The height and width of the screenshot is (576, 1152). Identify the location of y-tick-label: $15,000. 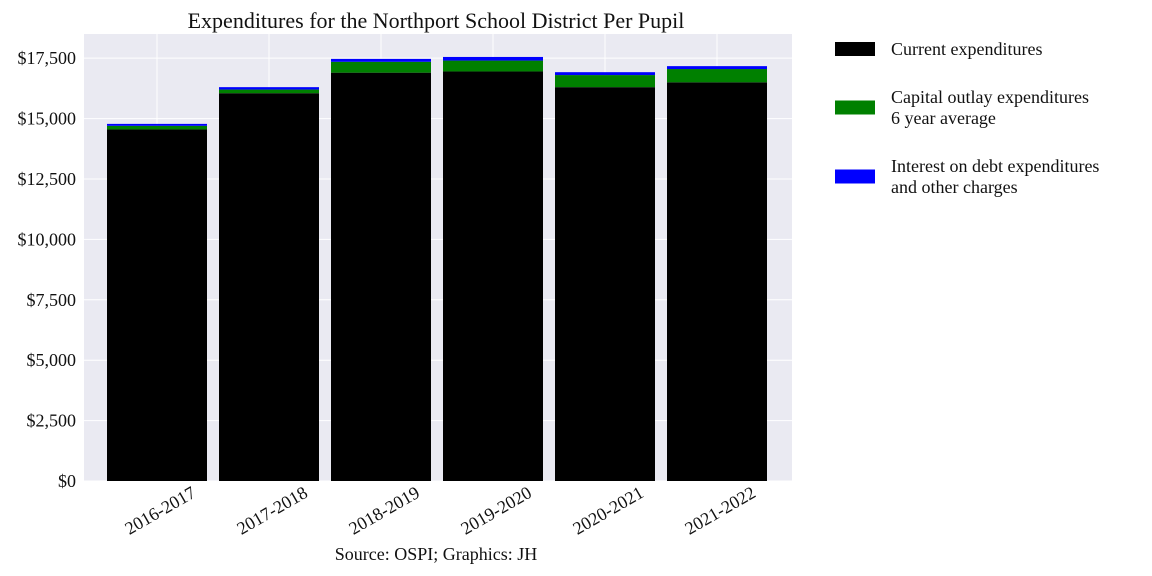
(47, 119).